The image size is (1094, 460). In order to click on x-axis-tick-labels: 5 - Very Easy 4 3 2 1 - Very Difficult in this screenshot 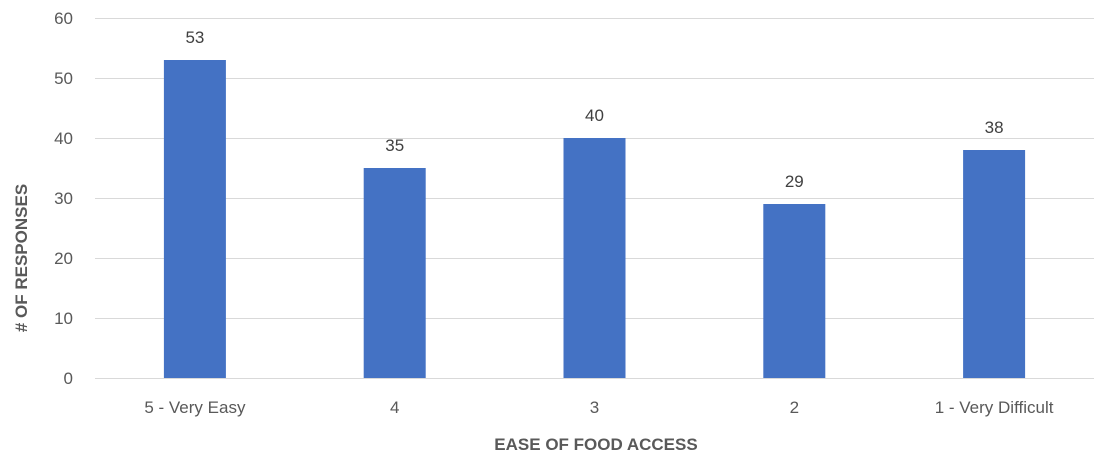, I will do `click(598, 407)`.